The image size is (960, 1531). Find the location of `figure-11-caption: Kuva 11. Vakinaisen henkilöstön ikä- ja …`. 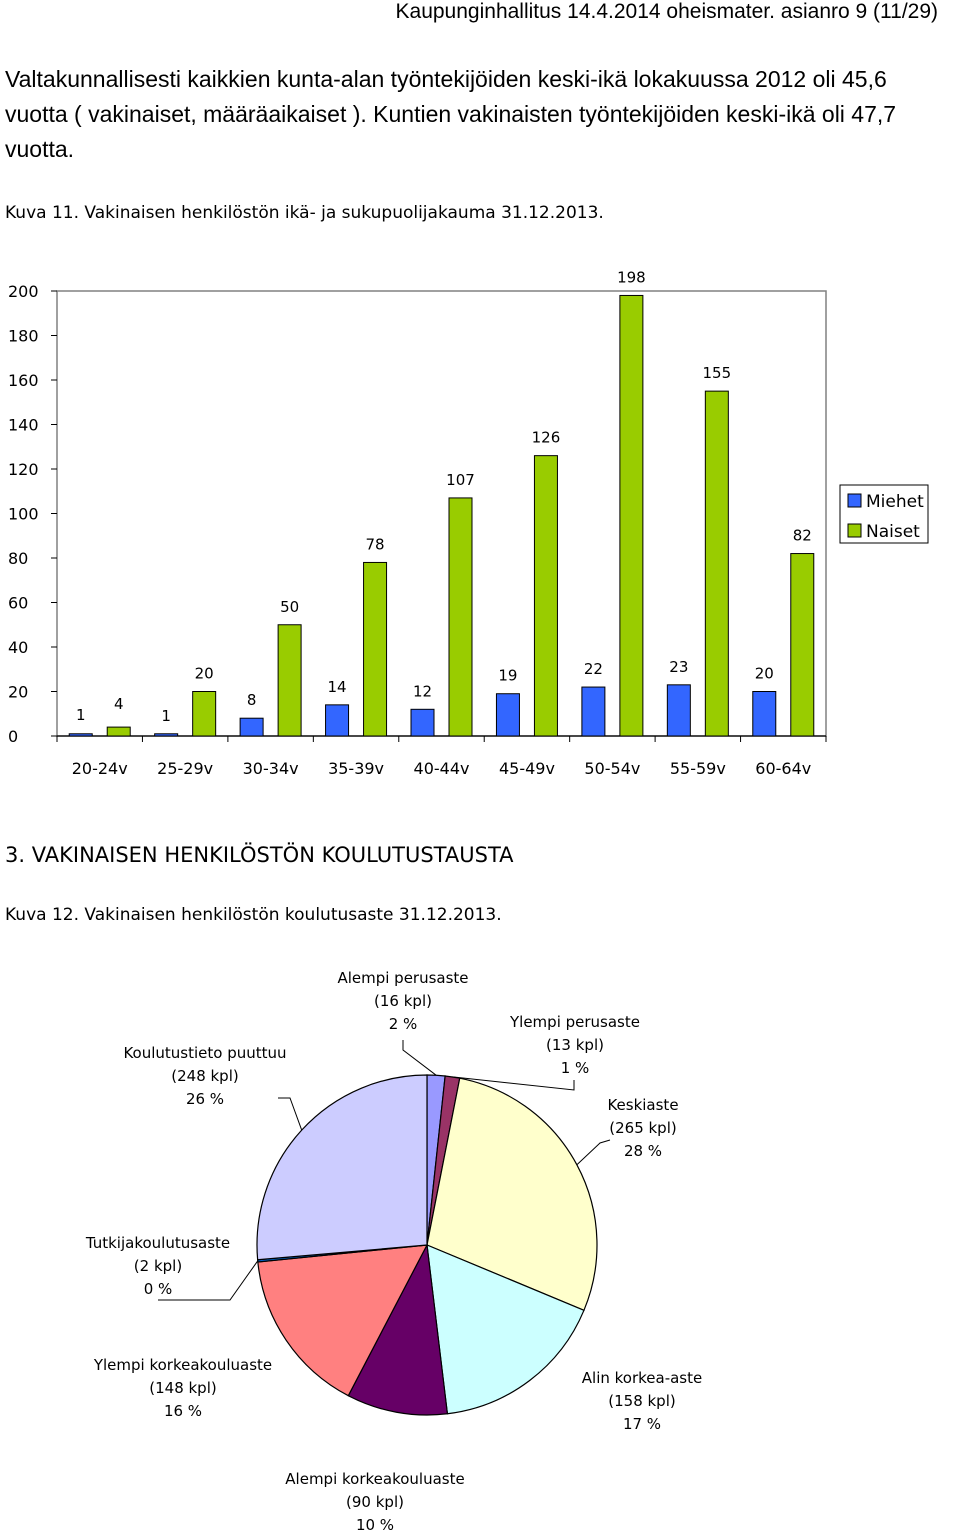

figure-11-caption: Kuva 11. Vakinaisen henkilöstön ikä- ja … is located at coordinates (304, 213).